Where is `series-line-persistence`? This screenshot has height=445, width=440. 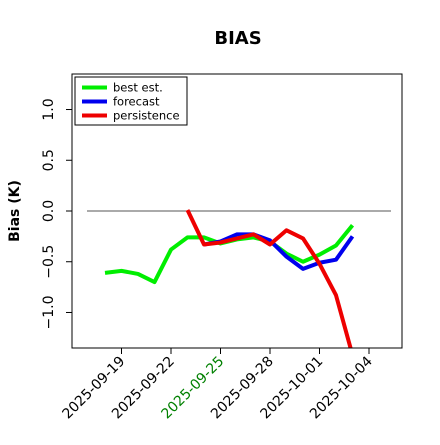 series-line-persistence is located at coordinates (269, 278).